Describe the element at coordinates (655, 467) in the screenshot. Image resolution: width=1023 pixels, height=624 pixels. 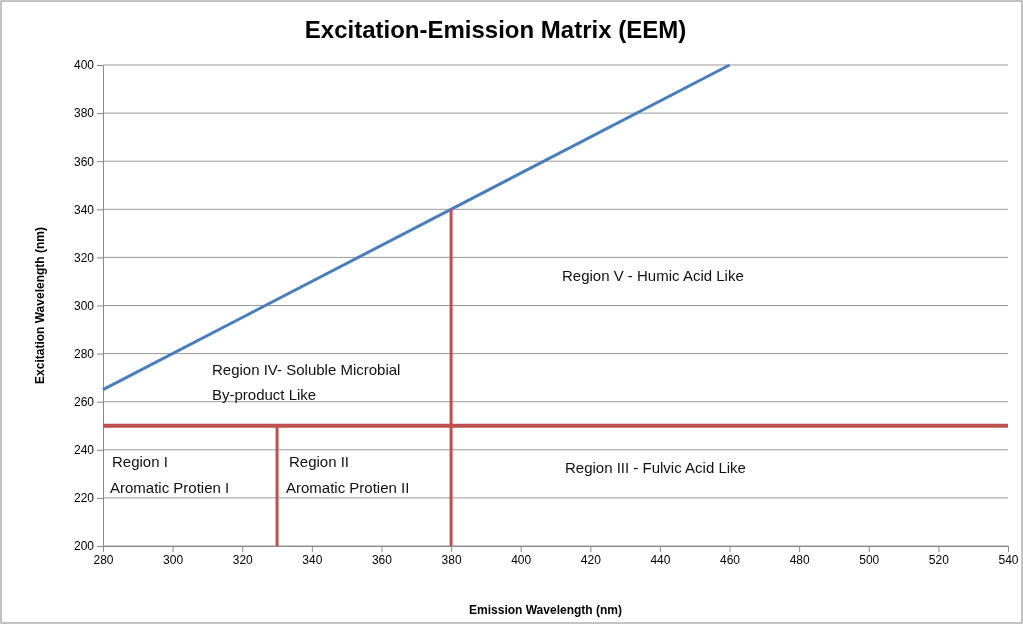
I see `annotation: Region III - Fulvic Acid Like` at that location.